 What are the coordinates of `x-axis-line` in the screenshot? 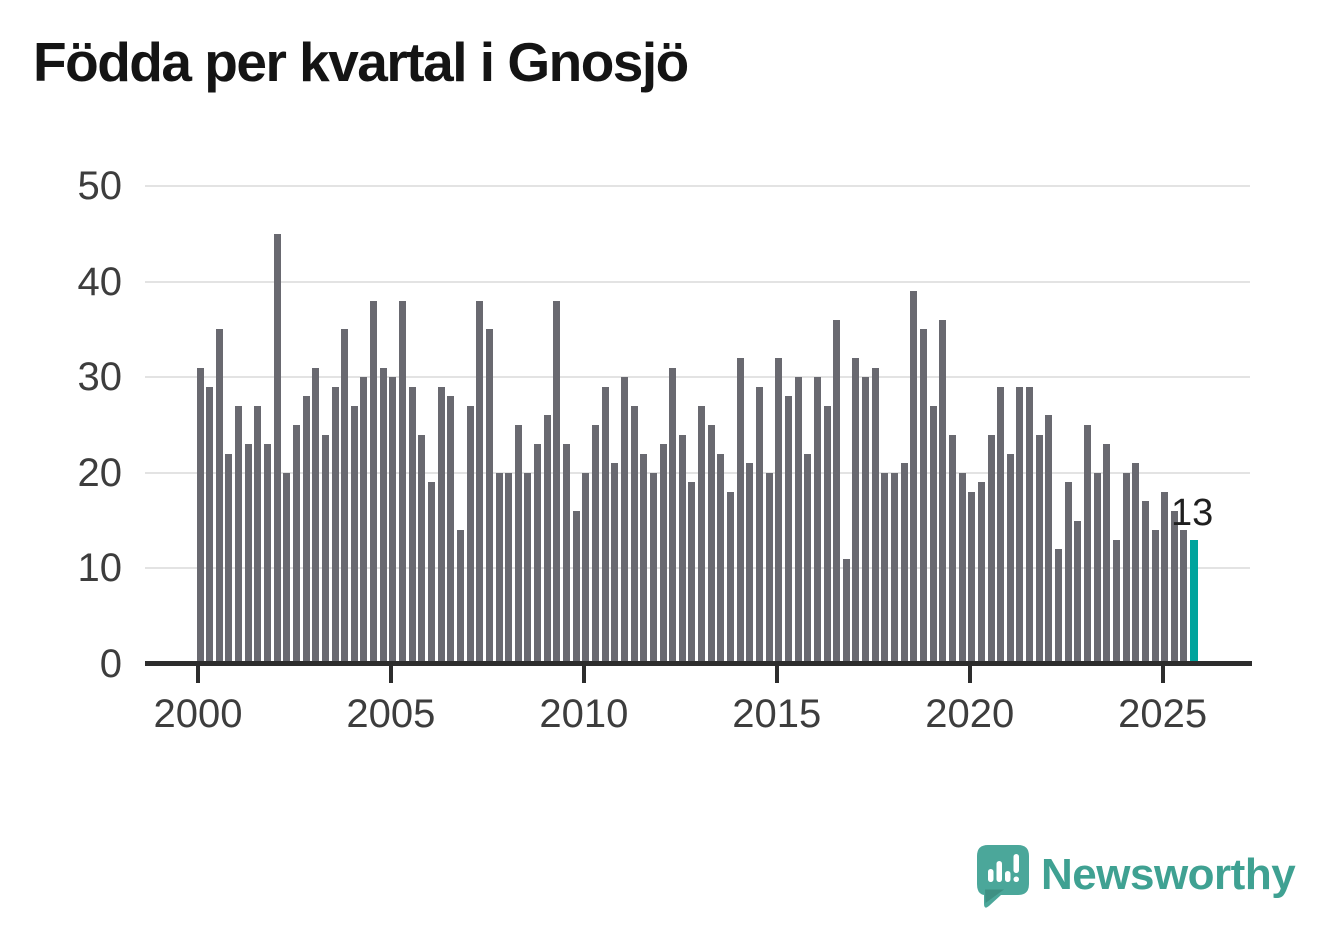 It's located at (698, 663).